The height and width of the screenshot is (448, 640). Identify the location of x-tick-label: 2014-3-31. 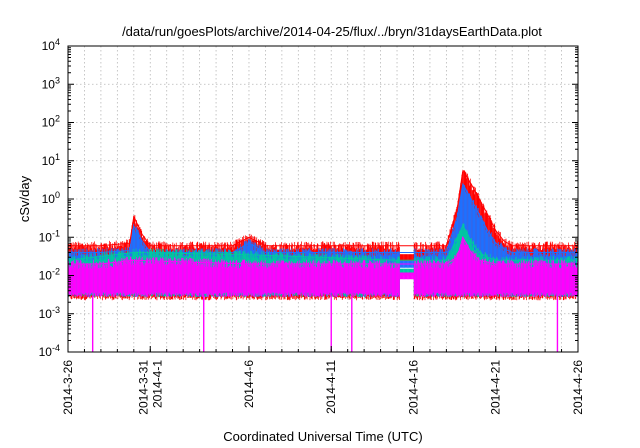
(143, 387).